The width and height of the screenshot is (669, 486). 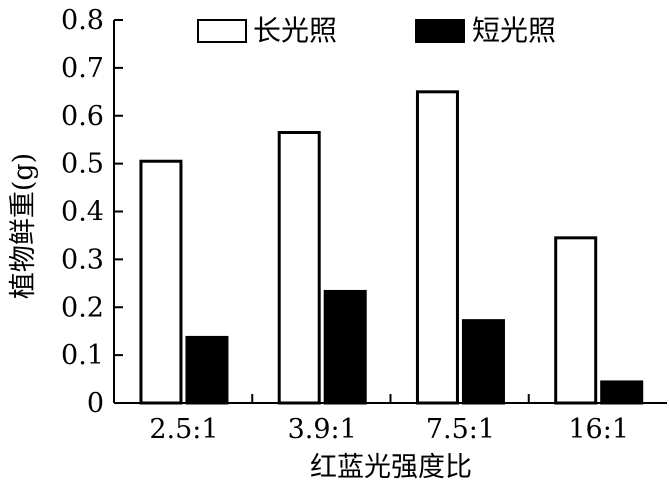 What do you see at coordinates (389, 419) in the screenshot?
I see `x-axis-ticks: 2.5:1 3.9:1 7.5:1 16:1` at bounding box center [389, 419].